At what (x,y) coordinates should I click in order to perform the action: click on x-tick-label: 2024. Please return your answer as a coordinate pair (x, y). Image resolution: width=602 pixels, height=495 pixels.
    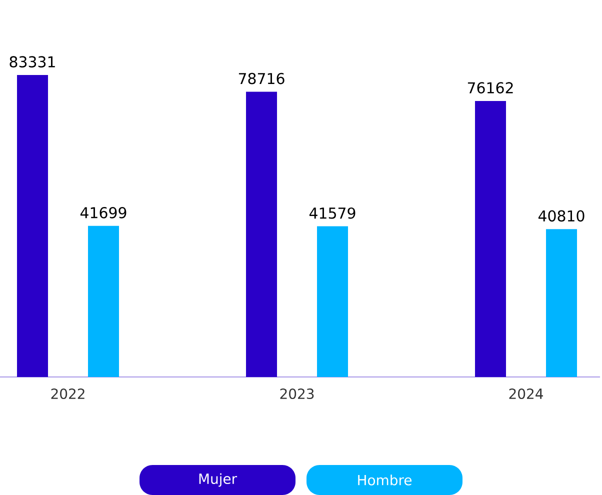
    Looking at the image, I should click on (526, 394).